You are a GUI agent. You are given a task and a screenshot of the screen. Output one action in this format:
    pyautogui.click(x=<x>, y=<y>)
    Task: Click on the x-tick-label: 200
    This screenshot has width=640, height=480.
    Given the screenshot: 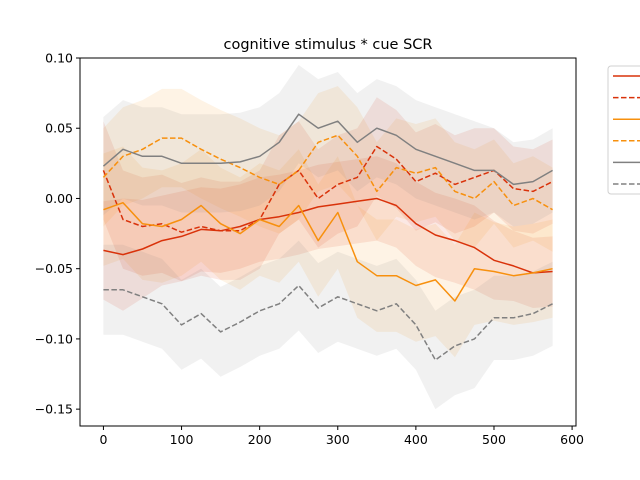 What is the action you would take?
    pyautogui.click(x=260, y=439)
    